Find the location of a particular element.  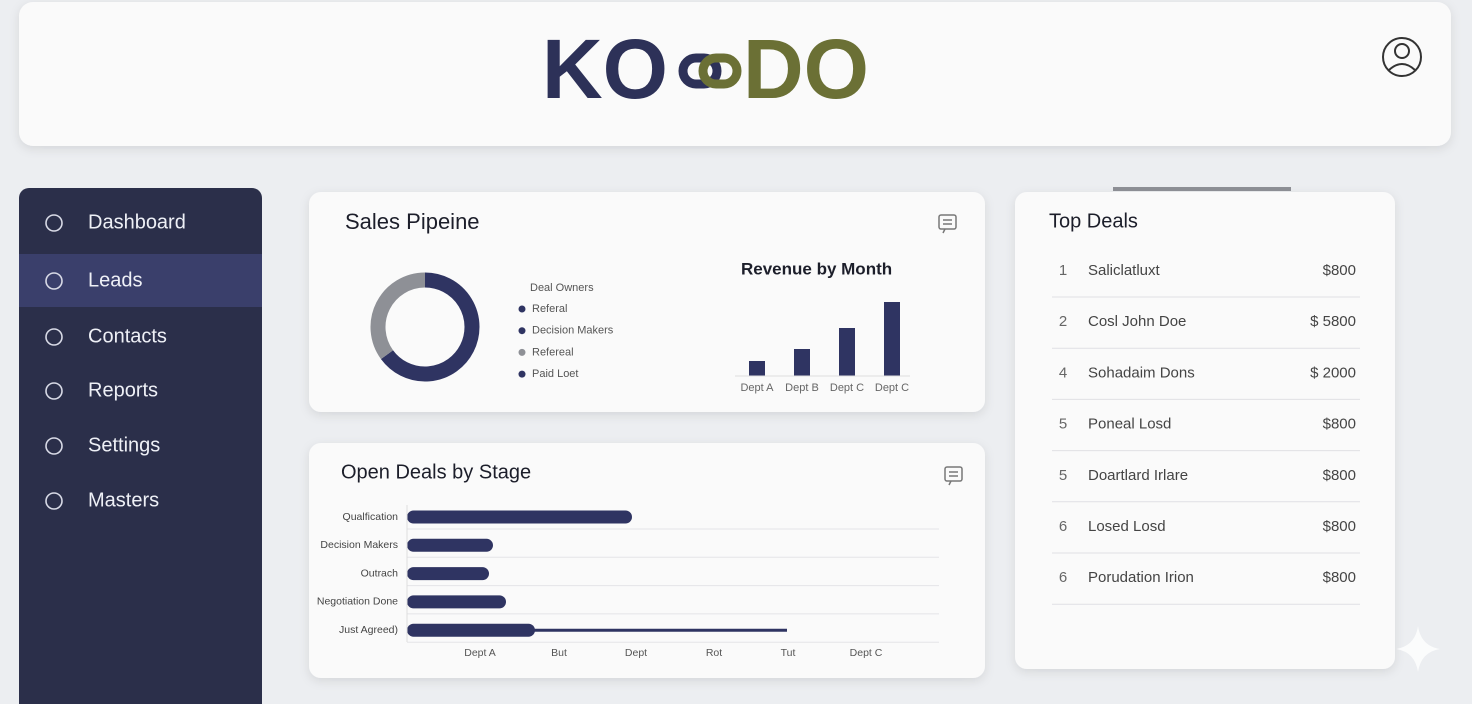

card-title: Open Deals by Stage is located at coordinates (436, 472).